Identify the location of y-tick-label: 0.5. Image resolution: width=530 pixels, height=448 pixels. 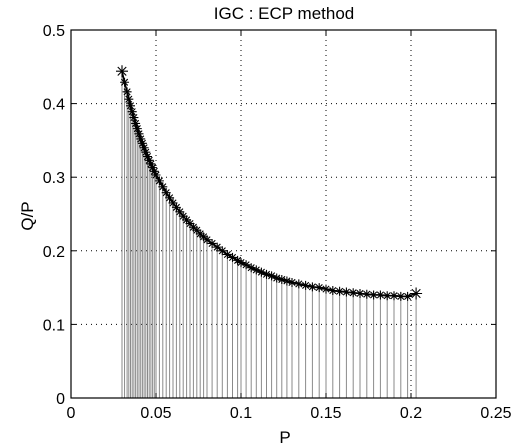
(54, 31).